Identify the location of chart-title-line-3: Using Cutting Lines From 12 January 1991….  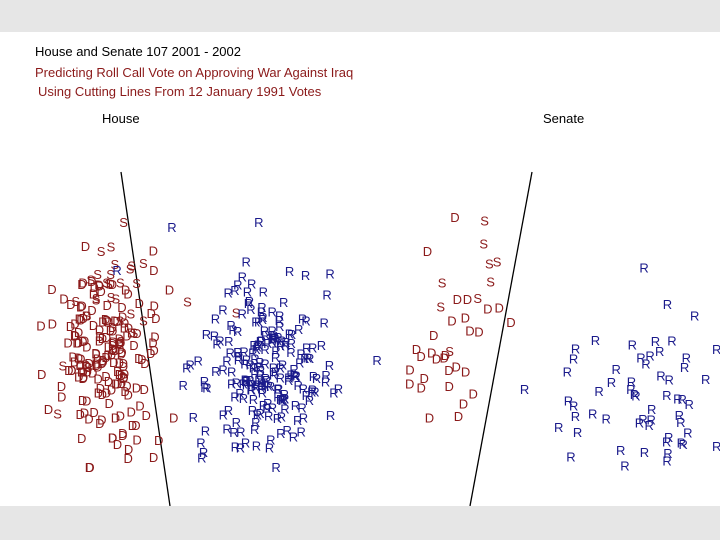
(180, 91).